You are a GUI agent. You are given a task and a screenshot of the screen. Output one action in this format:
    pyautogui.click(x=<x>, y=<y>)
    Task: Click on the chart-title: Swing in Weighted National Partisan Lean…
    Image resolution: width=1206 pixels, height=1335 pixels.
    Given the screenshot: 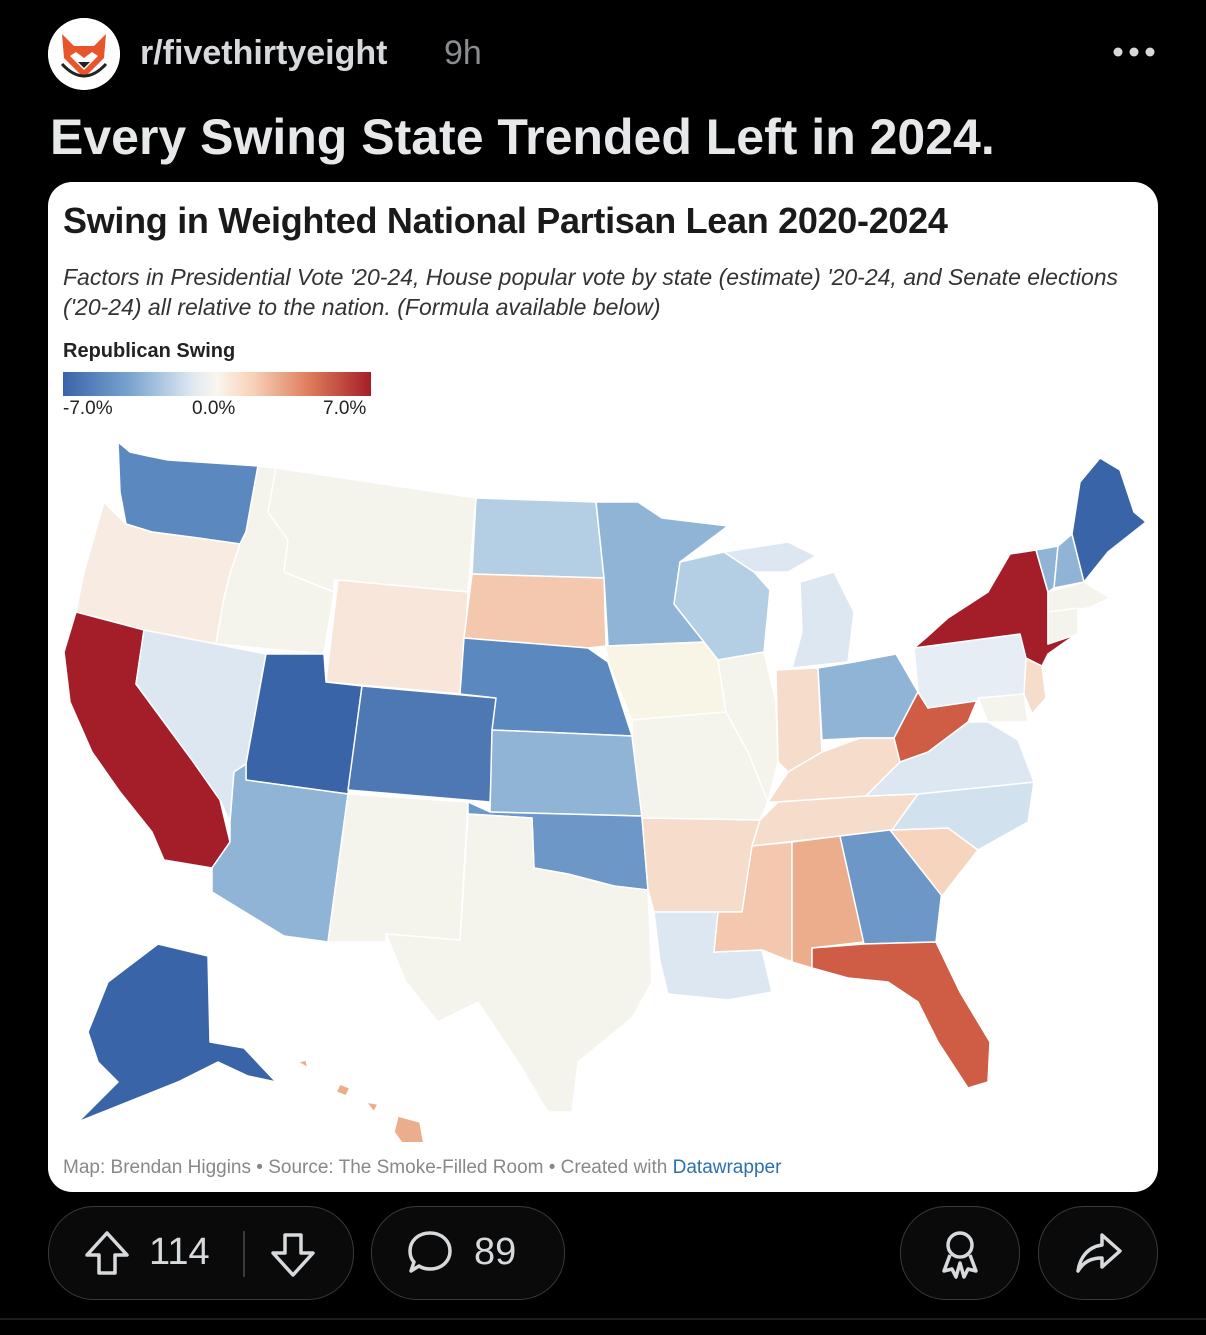 What is the action you would take?
    pyautogui.click(x=505, y=220)
    